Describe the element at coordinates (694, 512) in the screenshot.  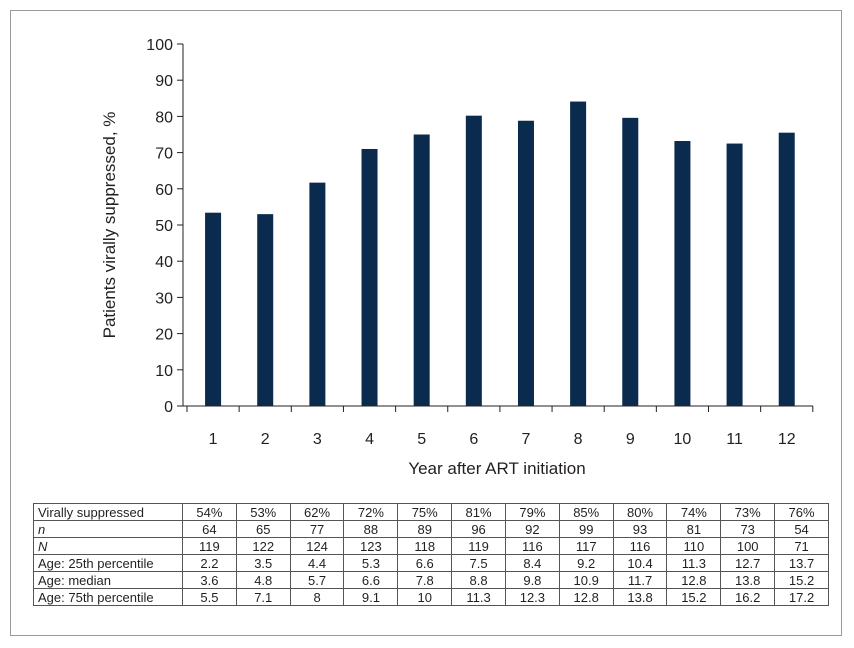
I see `table-cell: 74%` at that location.